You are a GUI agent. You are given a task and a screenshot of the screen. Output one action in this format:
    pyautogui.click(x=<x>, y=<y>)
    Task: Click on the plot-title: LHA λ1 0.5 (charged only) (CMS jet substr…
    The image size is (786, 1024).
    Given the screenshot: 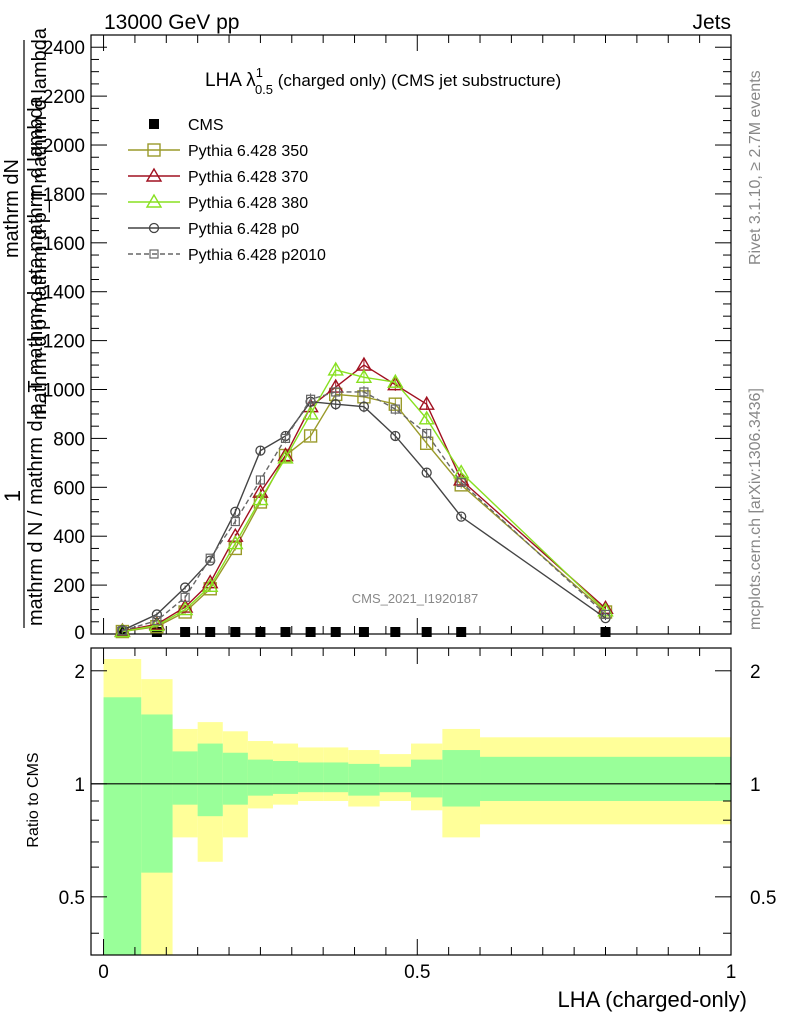 What is the action you would take?
    pyautogui.click(x=383, y=81)
    